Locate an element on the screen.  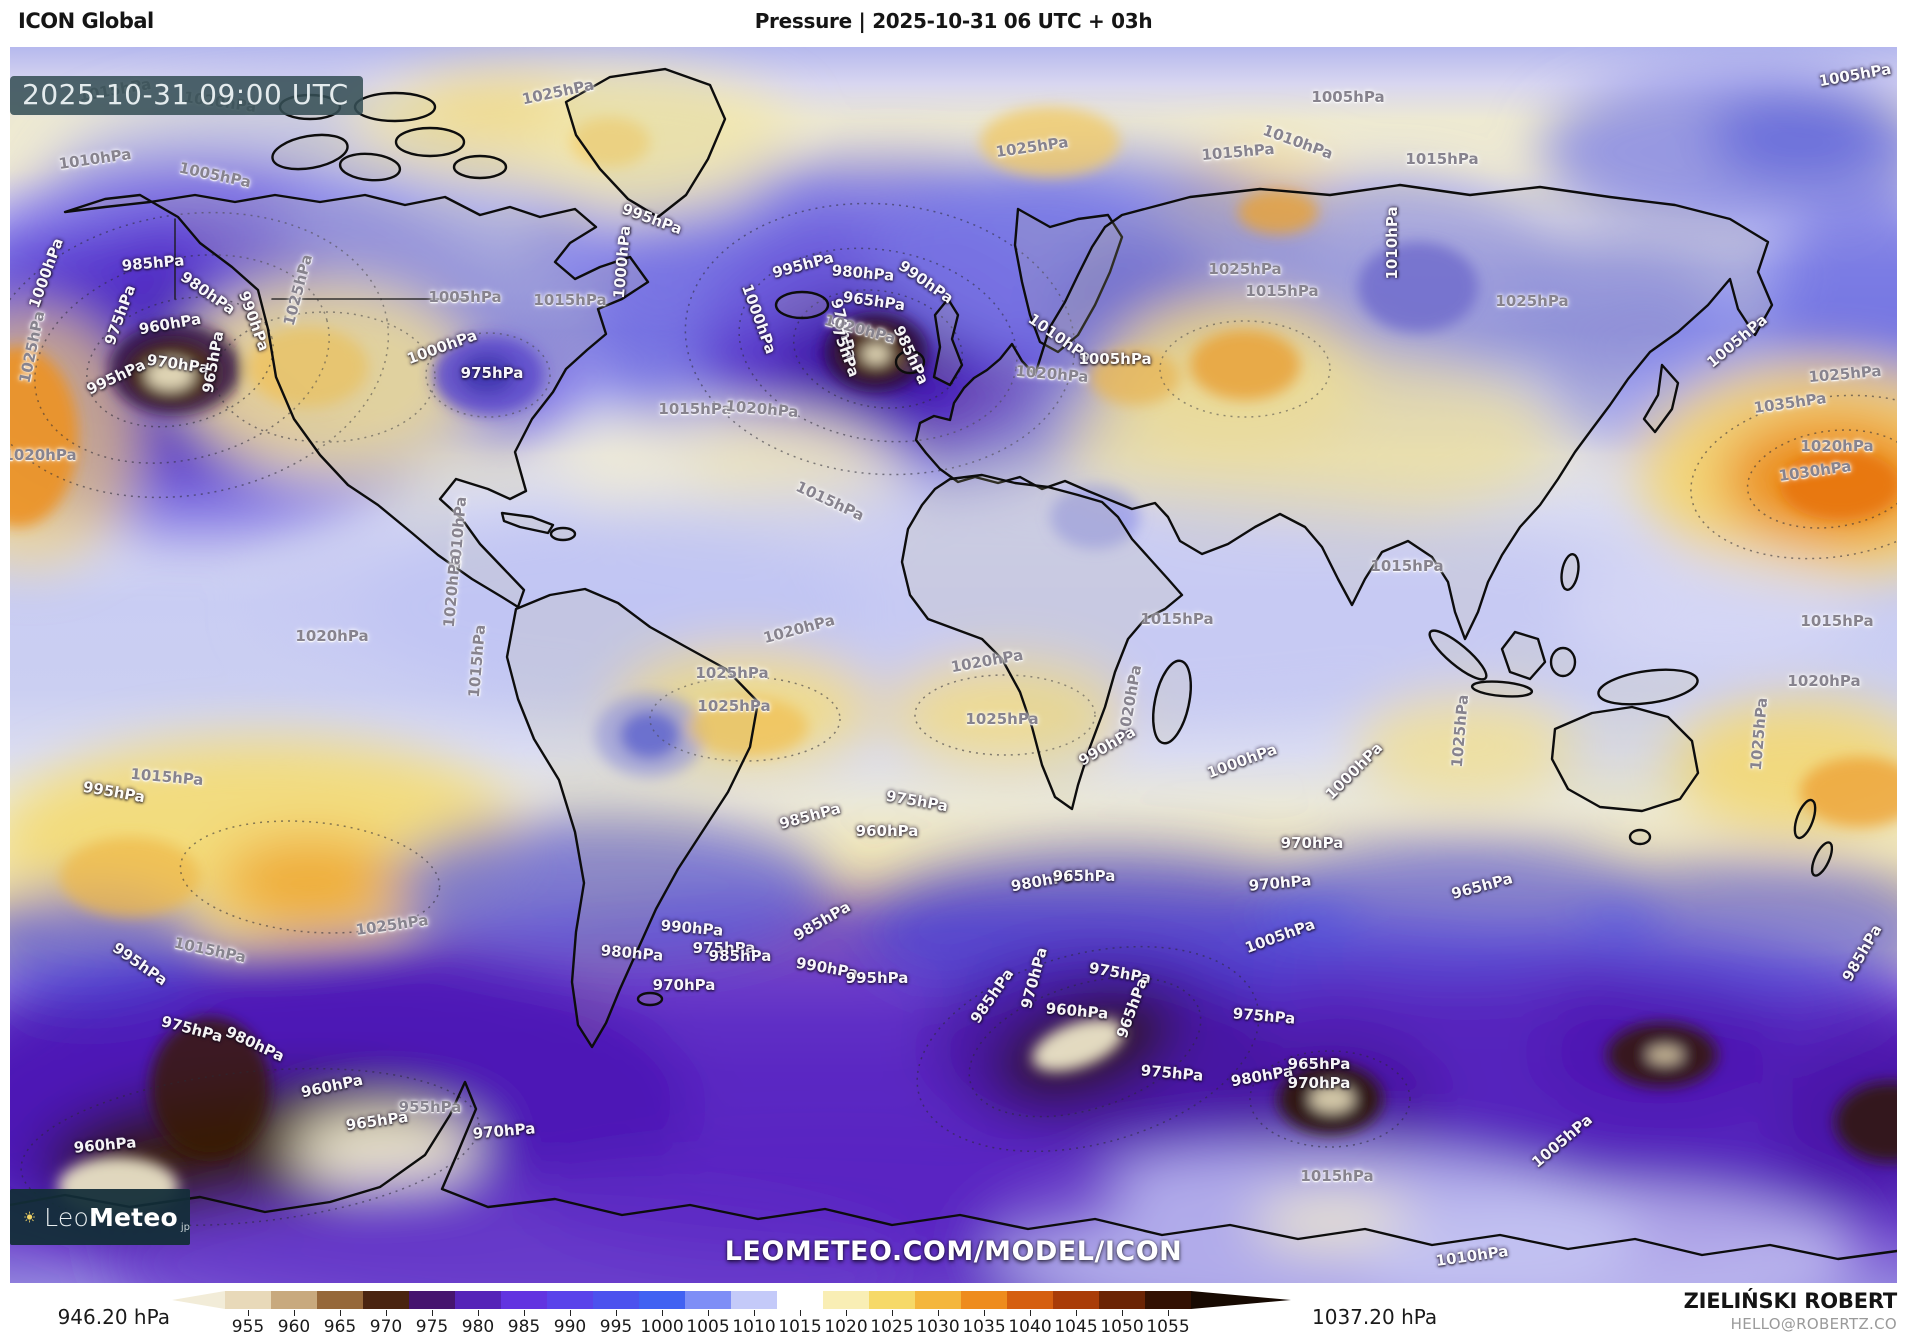
coast-hispaniola is located at coordinates (563, 534).